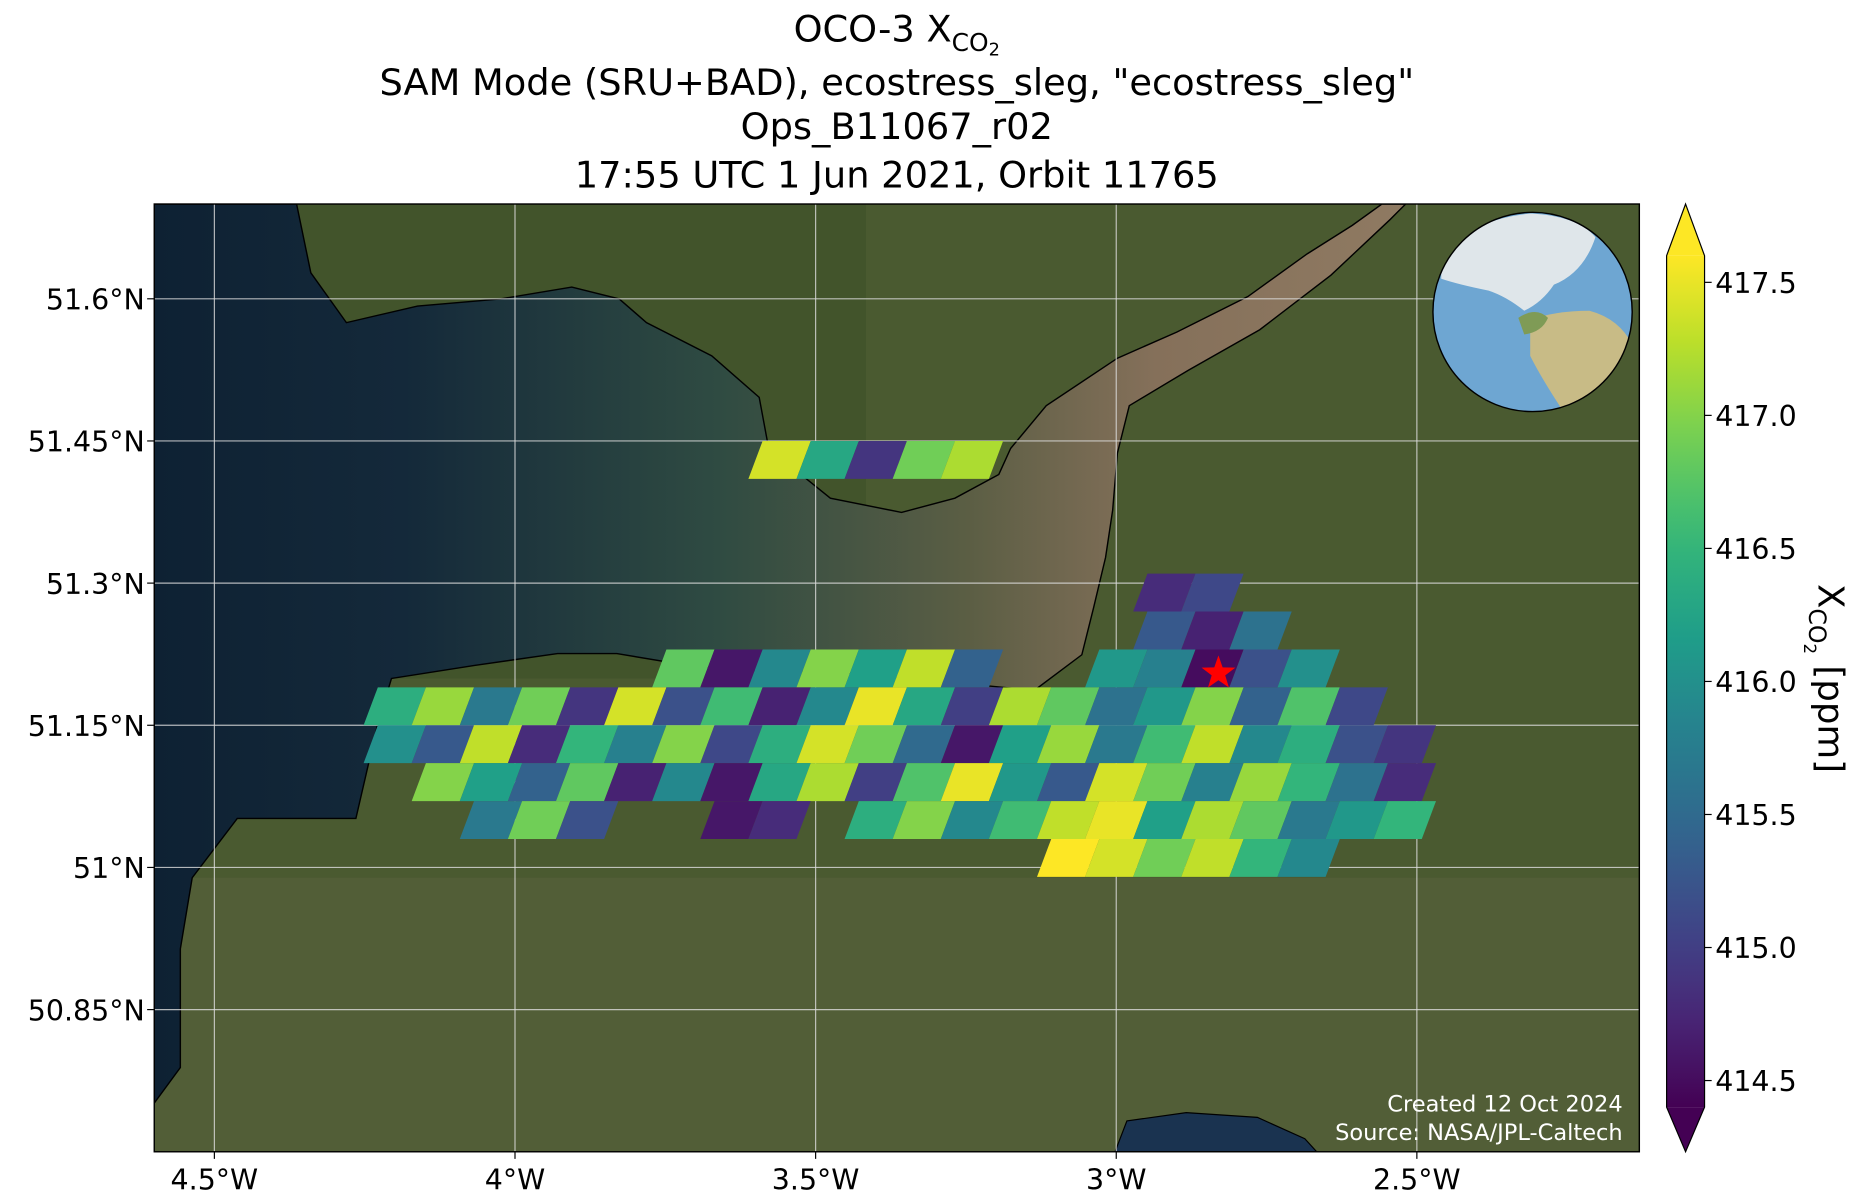 Image resolution: width=1860 pixels, height=1203 pixels. What do you see at coordinates (1817, 625) in the screenshot?
I see `cb-label-sub: CO` at bounding box center [1817, 625].